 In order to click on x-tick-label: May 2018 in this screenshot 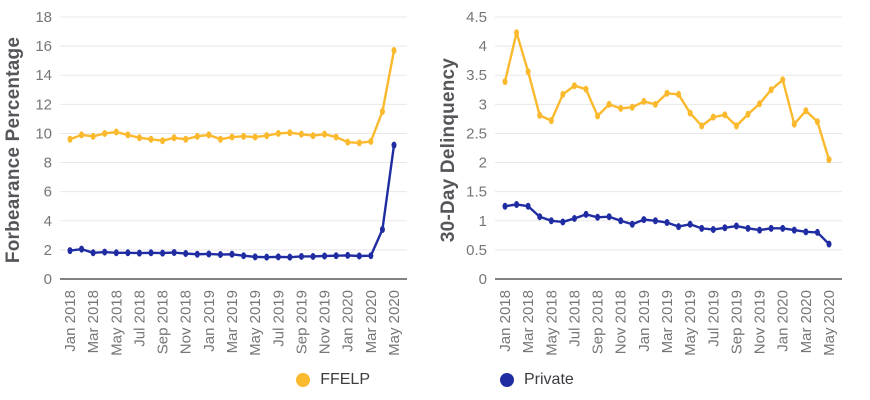, I will do `click(116, 323)`.